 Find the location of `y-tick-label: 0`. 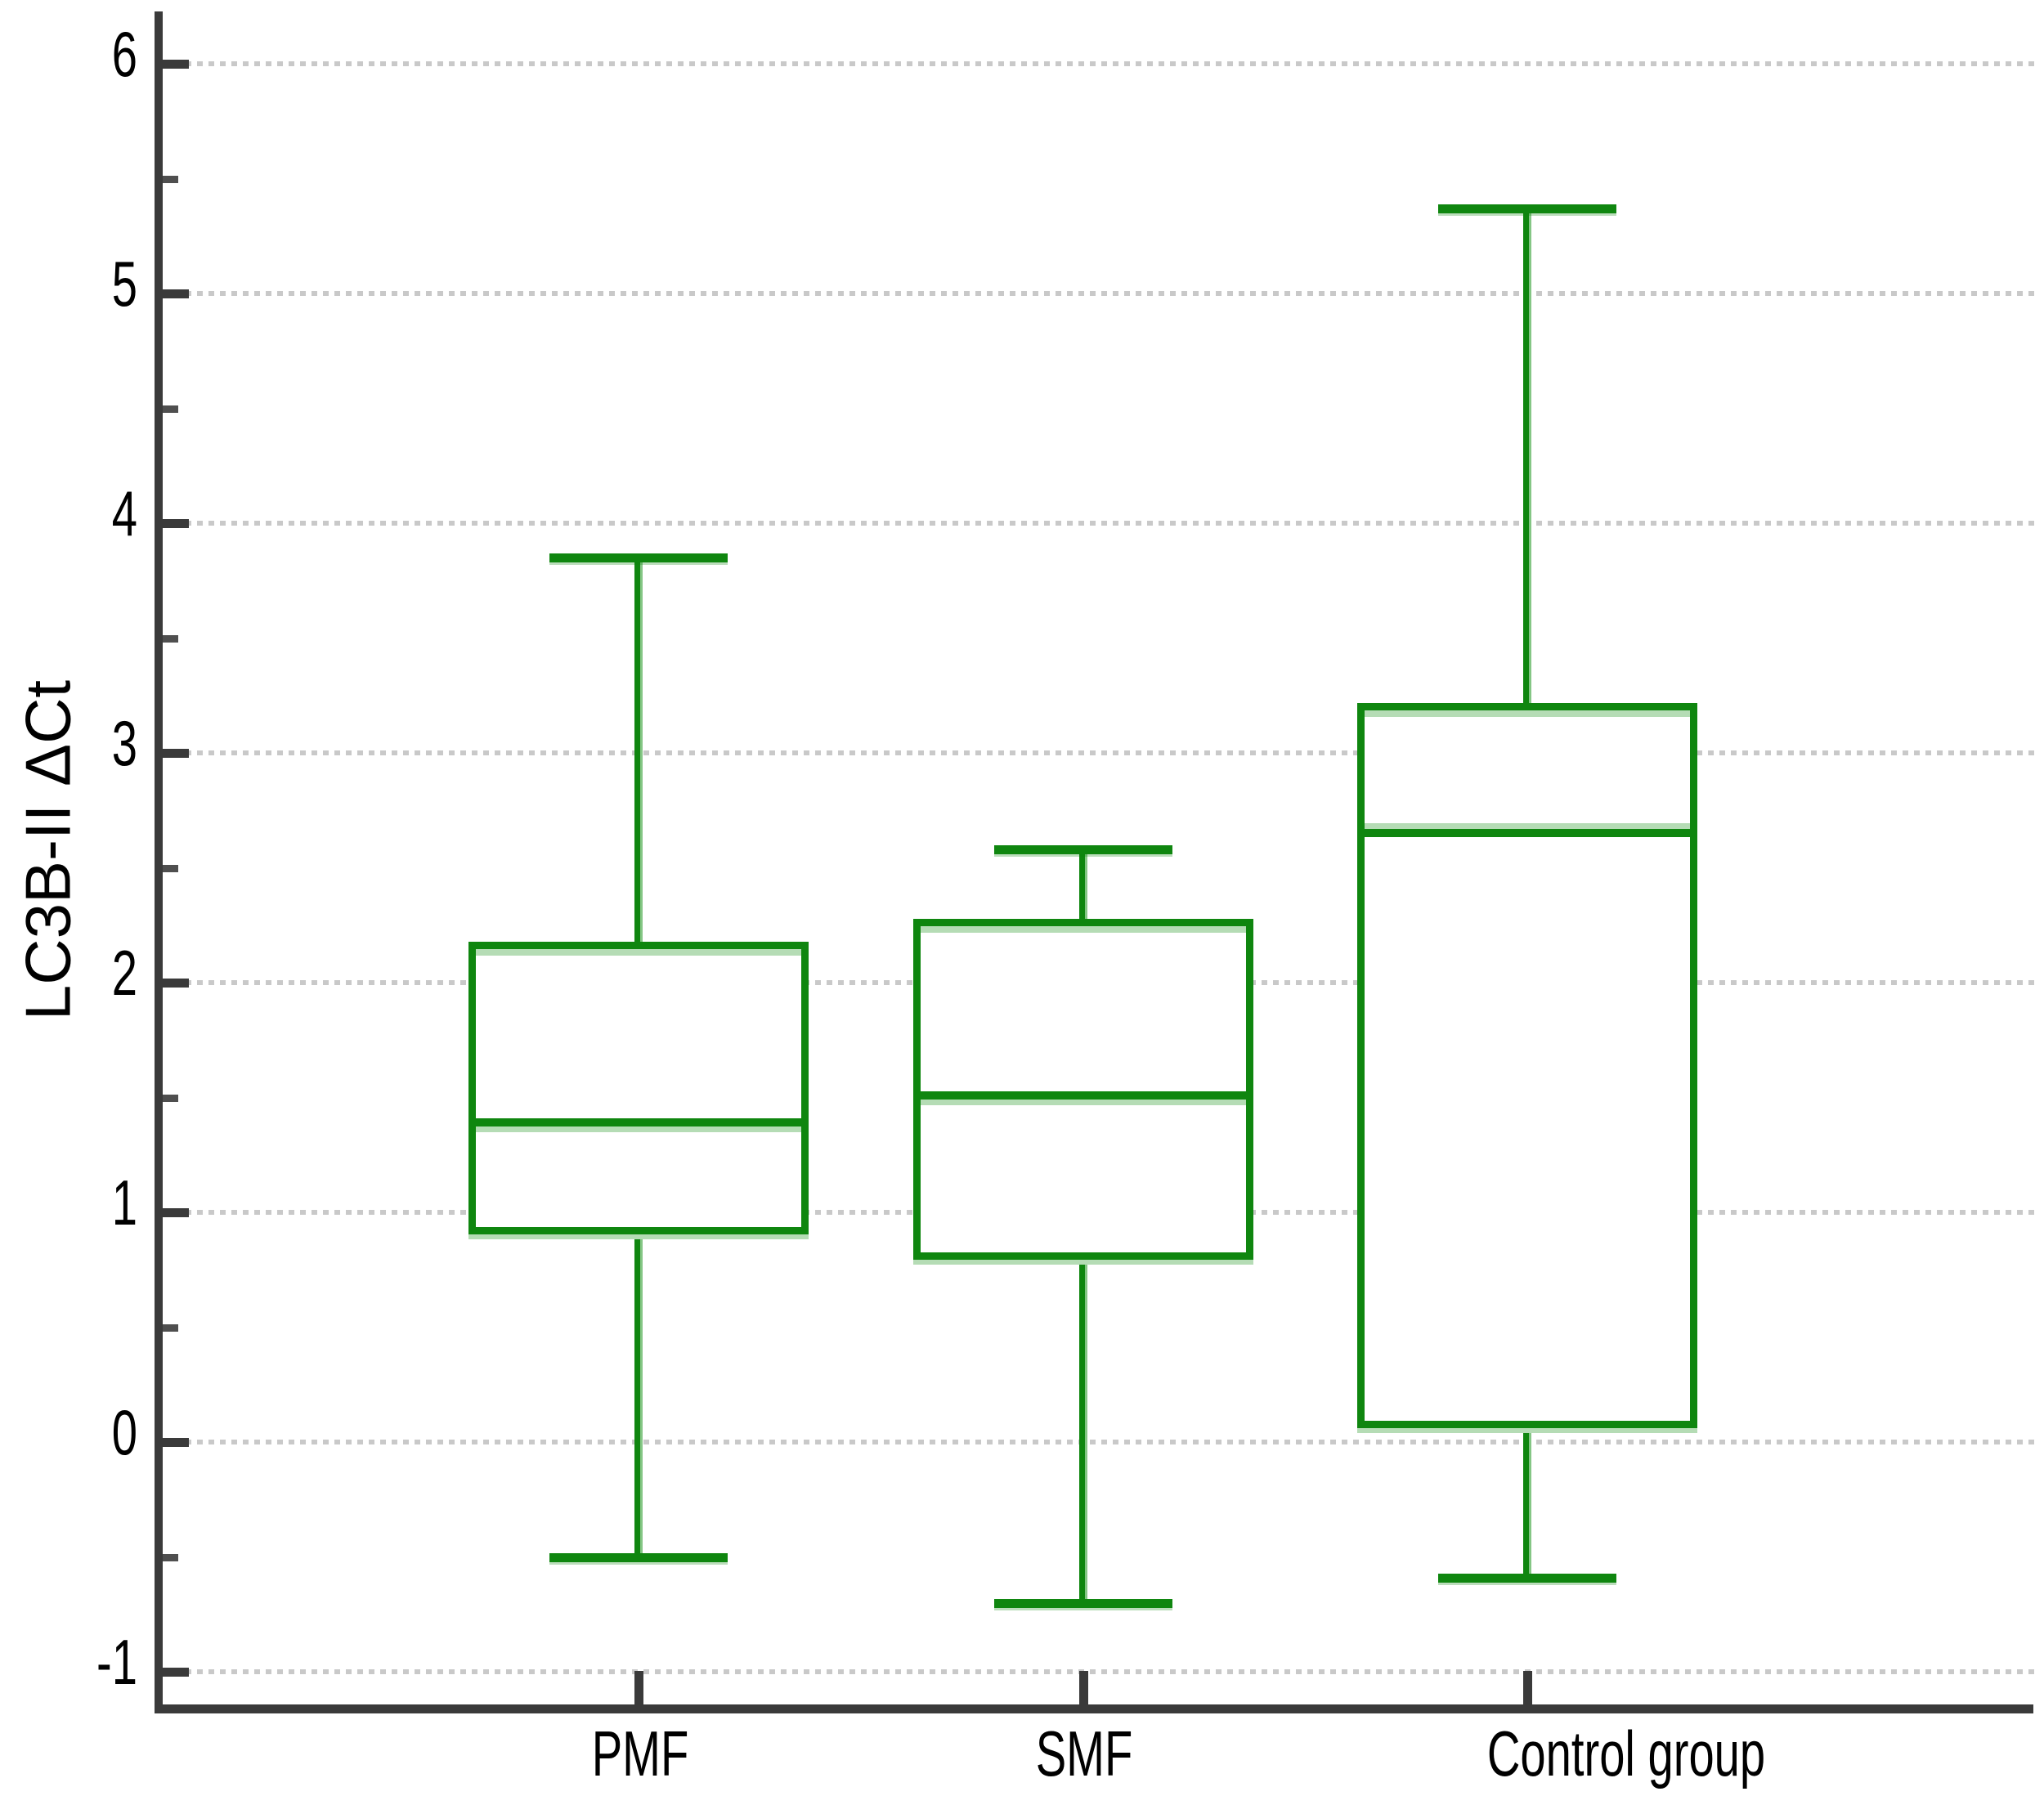

y-tick-label: 0 is located at coordinates (124, 1432).